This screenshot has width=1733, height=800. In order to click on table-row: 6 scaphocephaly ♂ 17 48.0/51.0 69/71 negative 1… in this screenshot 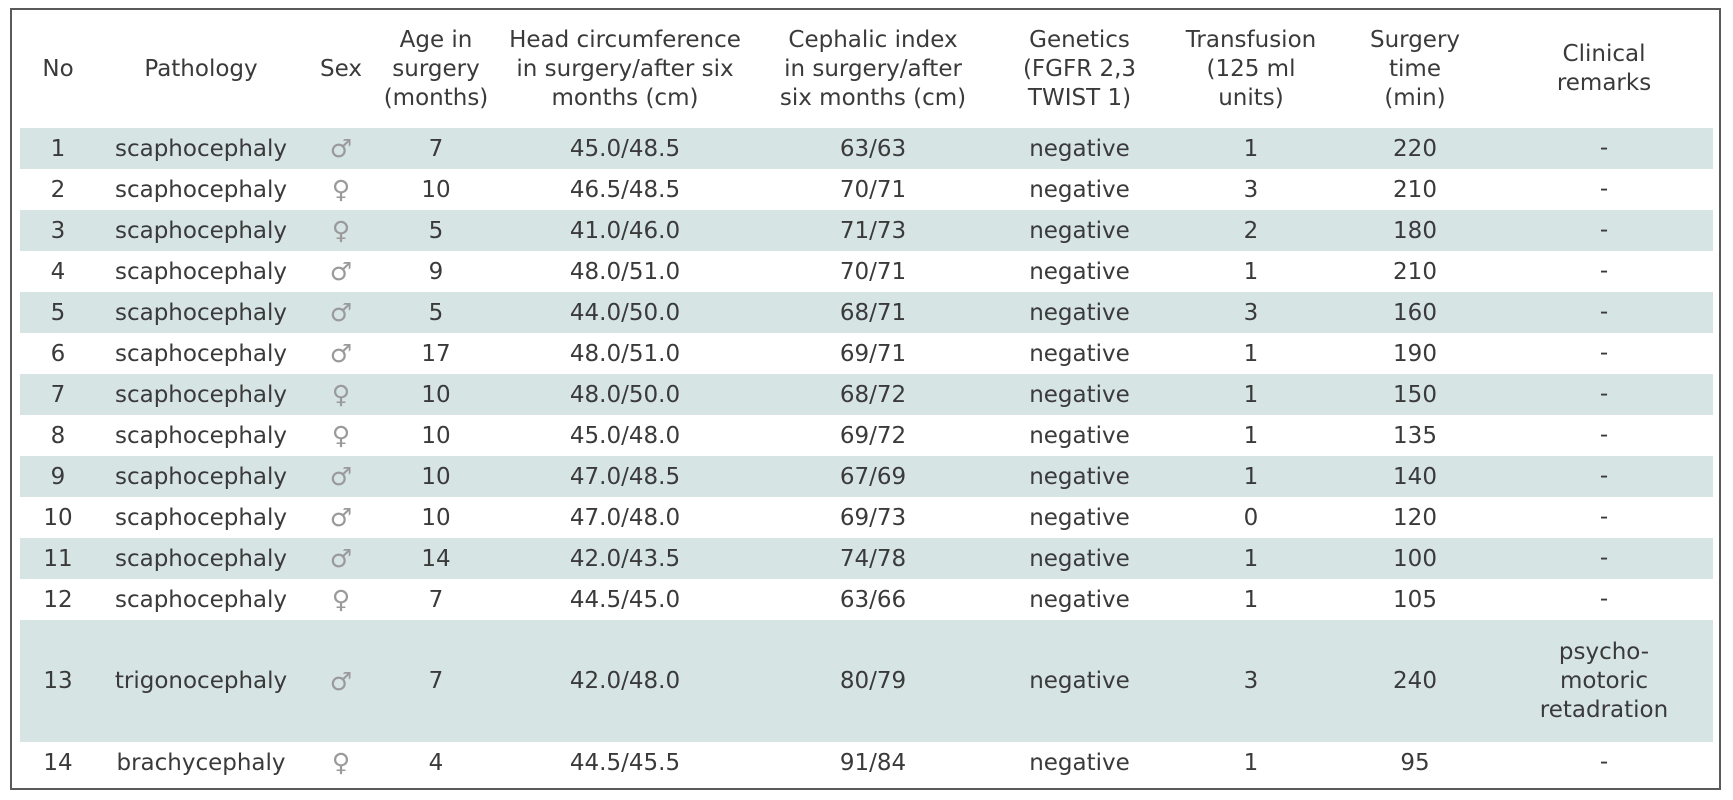, I will do `click(866, 353)`.